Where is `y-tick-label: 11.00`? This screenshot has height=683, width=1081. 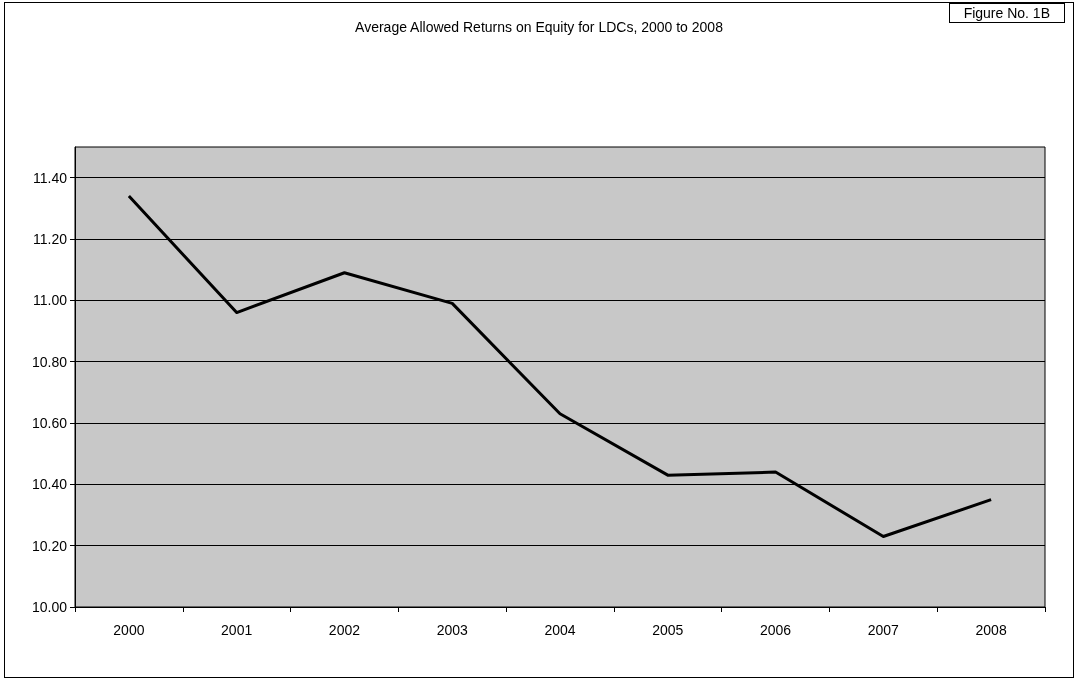 y-tick-label: 11.00 is located at coordinates (50, 300).